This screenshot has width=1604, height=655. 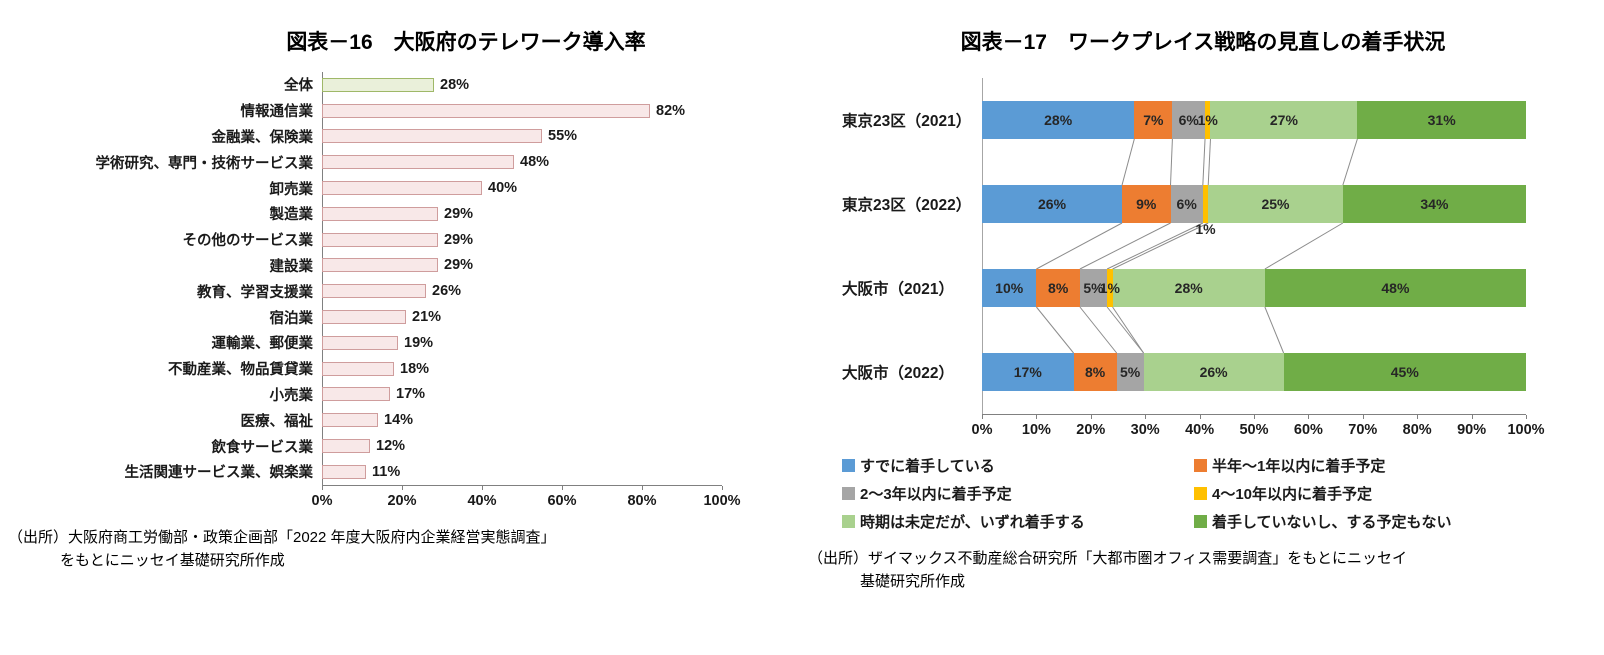 I want to click on x-axis-track: 0% 20% 40% 60% 80% 100%, so click(x=526, y=498).